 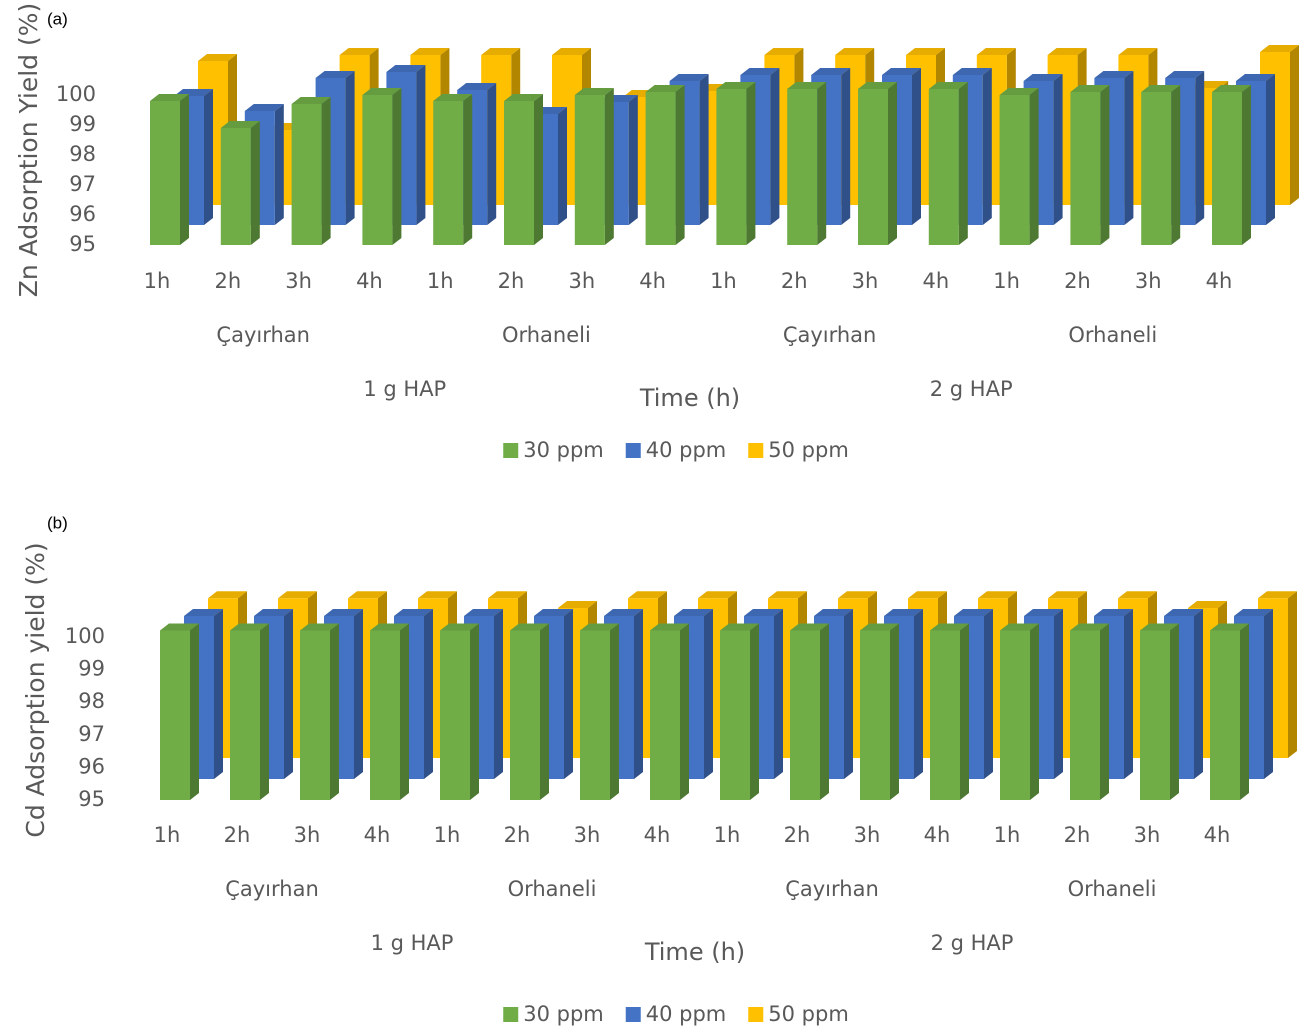 What do you see at coordinates (91, 799) in the screenshot?
I see `y-tick-label: 95` at bounding box center [91, 799].